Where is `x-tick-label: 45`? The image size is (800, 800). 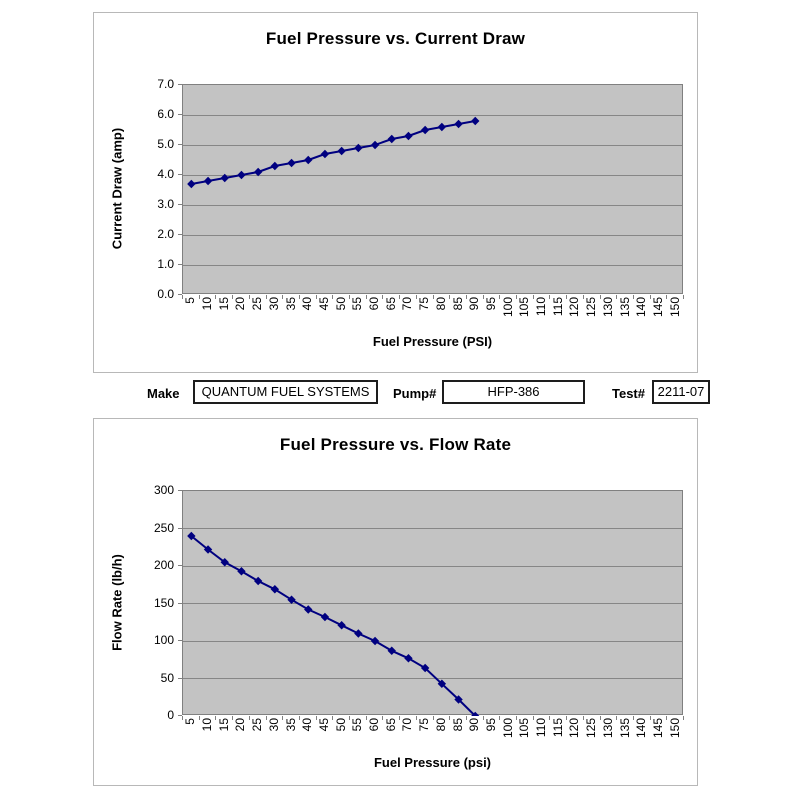 x-tick-label: 45 is located at coordinates (323, 304).